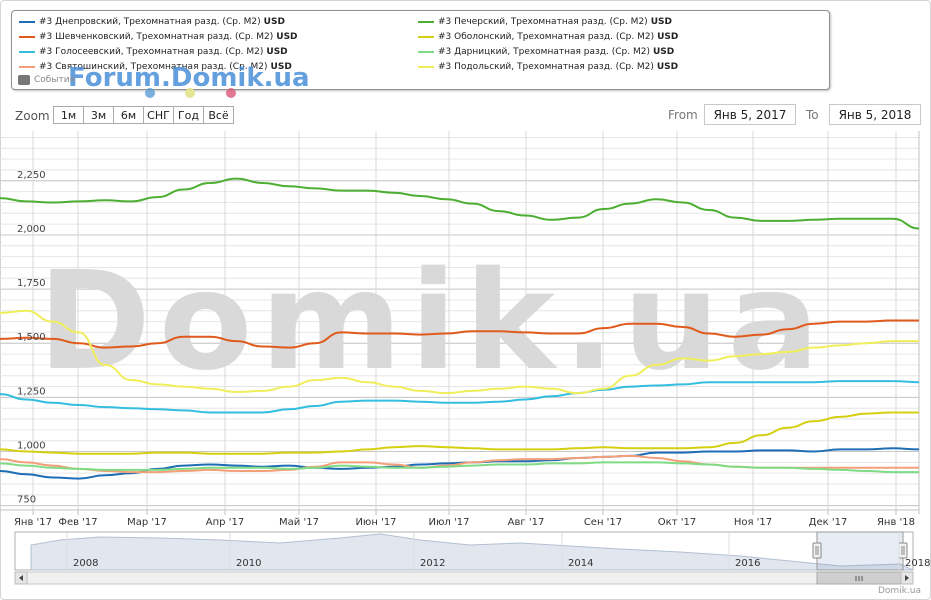  I want to click on scroll-left-arrow-icon, so click(21, 578).